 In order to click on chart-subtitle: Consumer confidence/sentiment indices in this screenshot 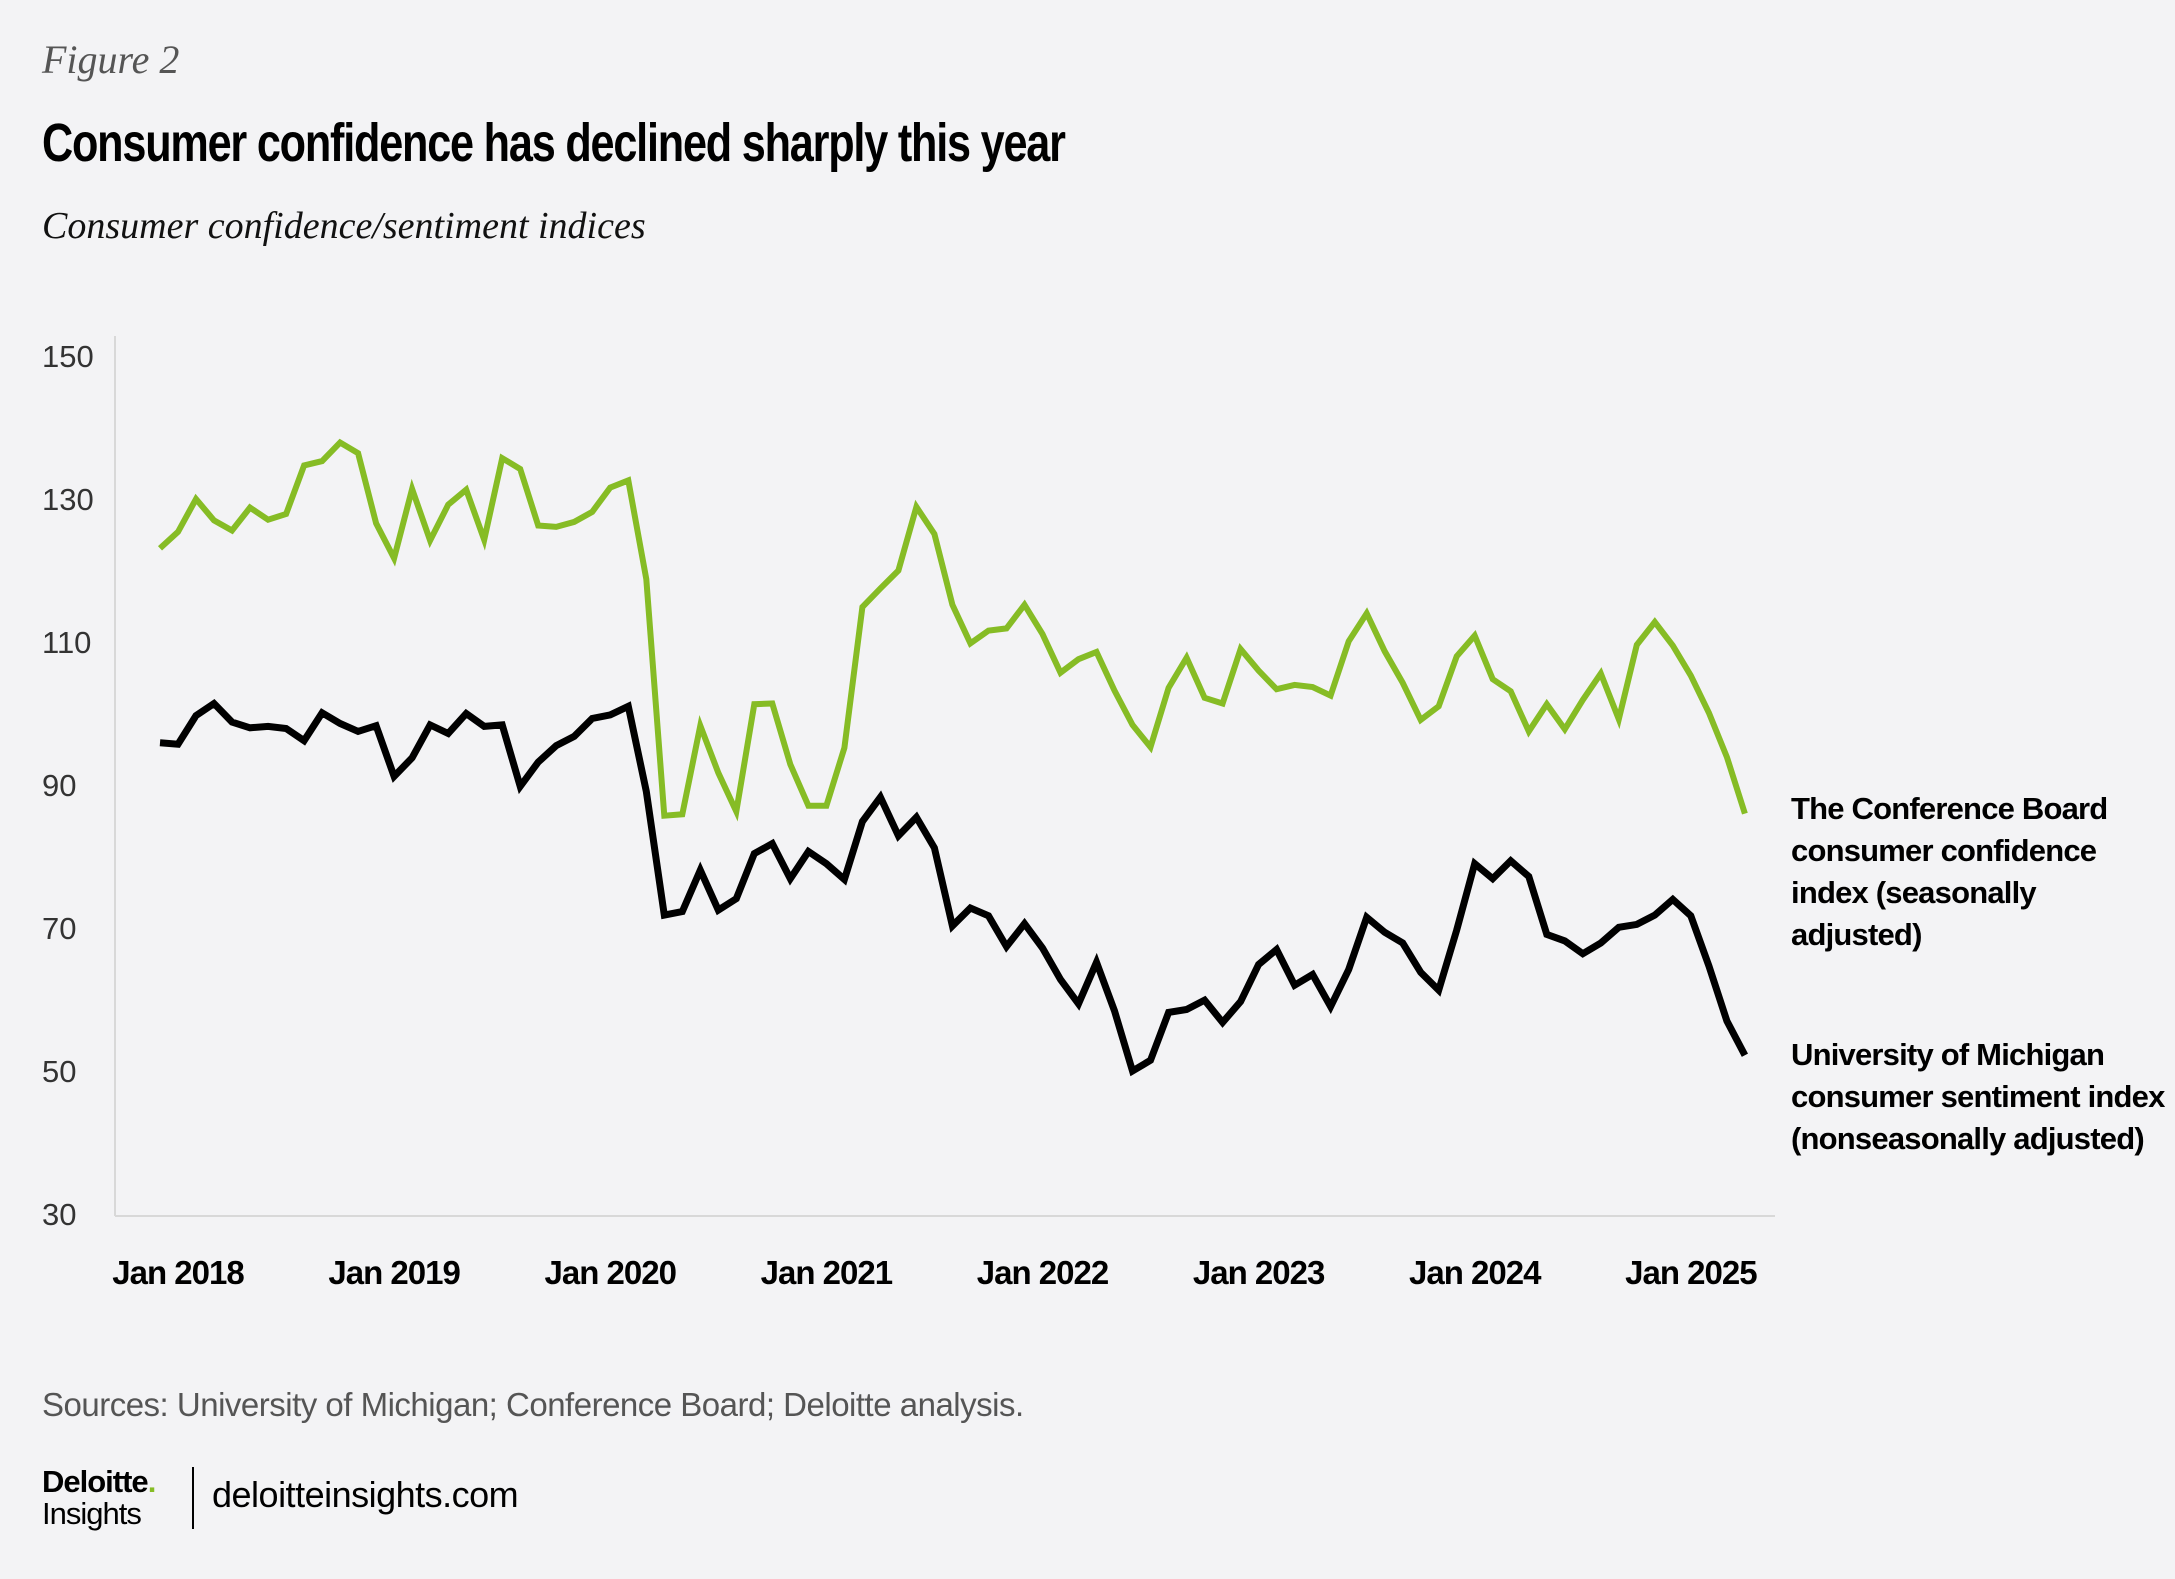, I will do `click(344, 226)`.